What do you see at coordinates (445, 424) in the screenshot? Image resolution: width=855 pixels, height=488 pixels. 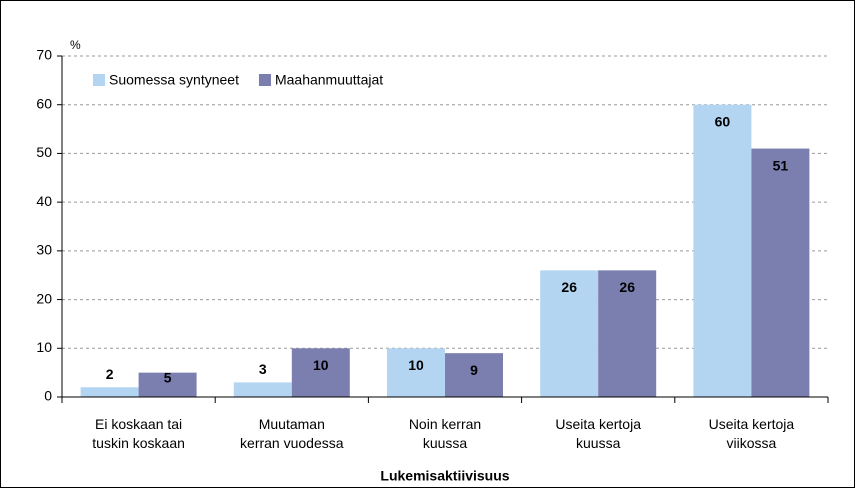 I see `x-tick-line: Noin kerran` at bounding box center [445, 424].